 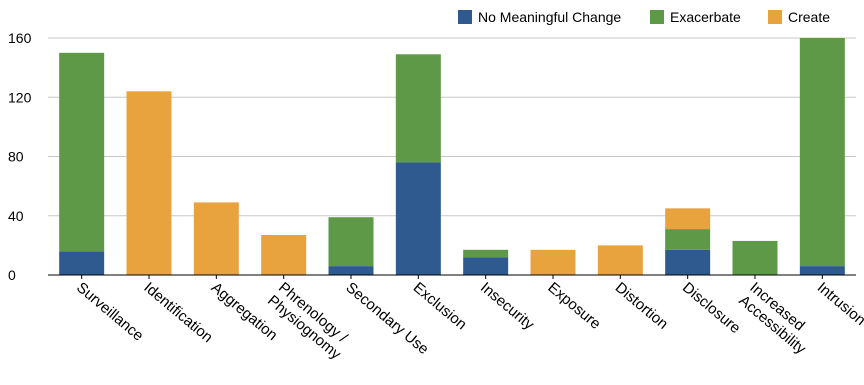 I want to click on legend-label: No Meaningful Change, so click(x=549, y=17).